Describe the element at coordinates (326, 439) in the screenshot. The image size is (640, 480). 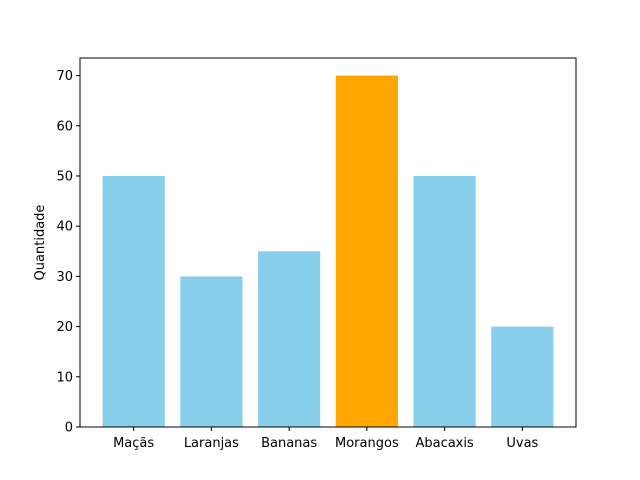
I see `x-axis-ticks: Maçãs Laranjas Bananas Morangos Abacaxis Uvas` at that location.